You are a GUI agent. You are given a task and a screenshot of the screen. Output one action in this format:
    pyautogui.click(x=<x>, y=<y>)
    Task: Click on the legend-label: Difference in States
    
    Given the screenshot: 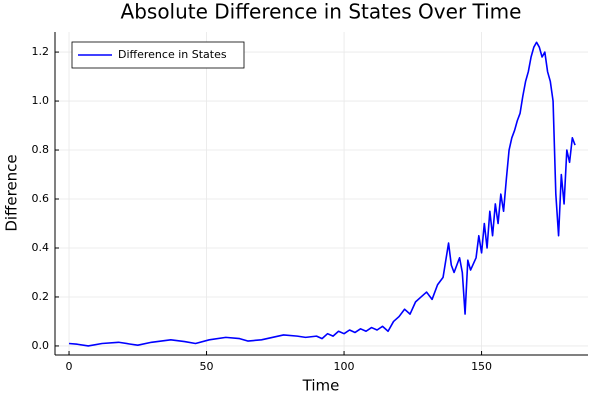 What is the action you would take?
    pyautogui.click(x=172, y=54)
    